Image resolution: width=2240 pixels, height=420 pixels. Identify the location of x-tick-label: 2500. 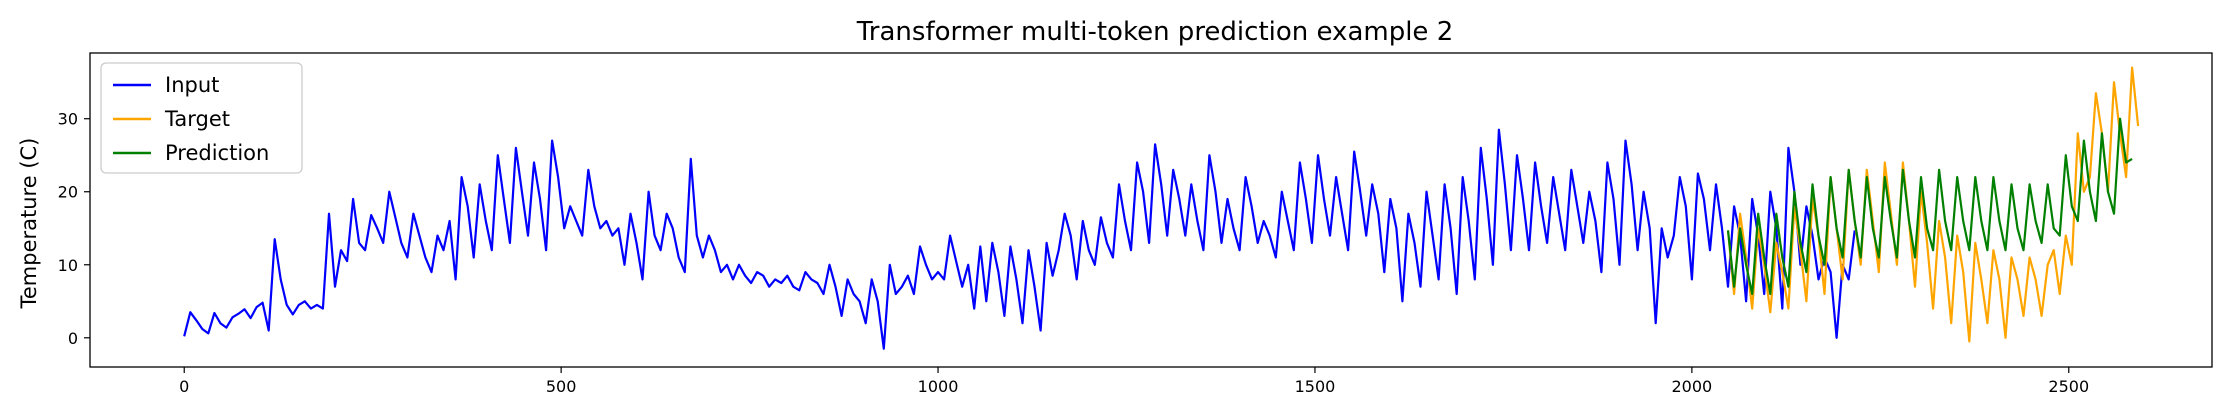
(2068, 386).